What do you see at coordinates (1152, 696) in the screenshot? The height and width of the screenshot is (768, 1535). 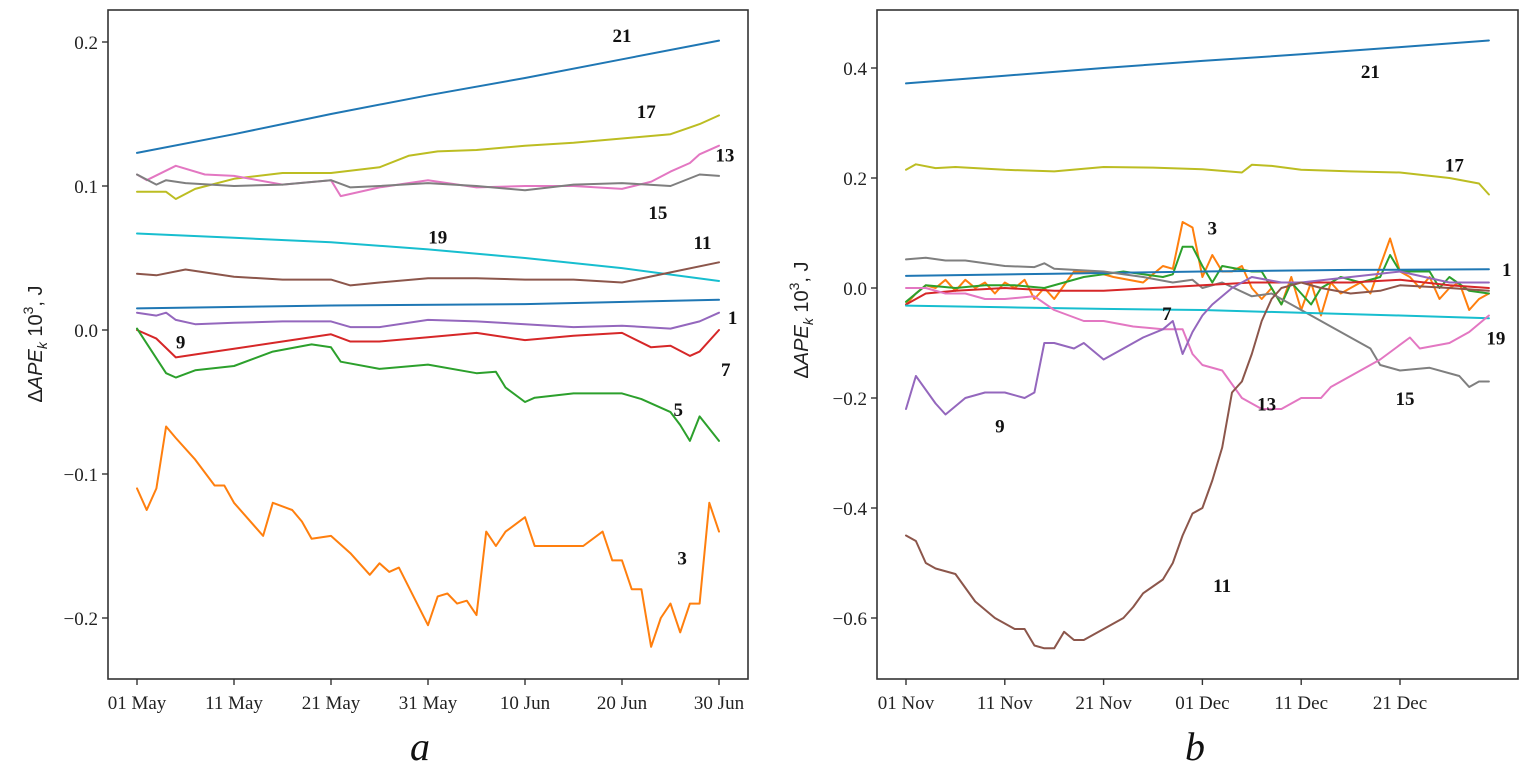 I see `x-axis-b: 01 Nov 11 Nov 21 Nov 01 Dec 11 Dec 21 Dec` at bounding box center [1152, 696].